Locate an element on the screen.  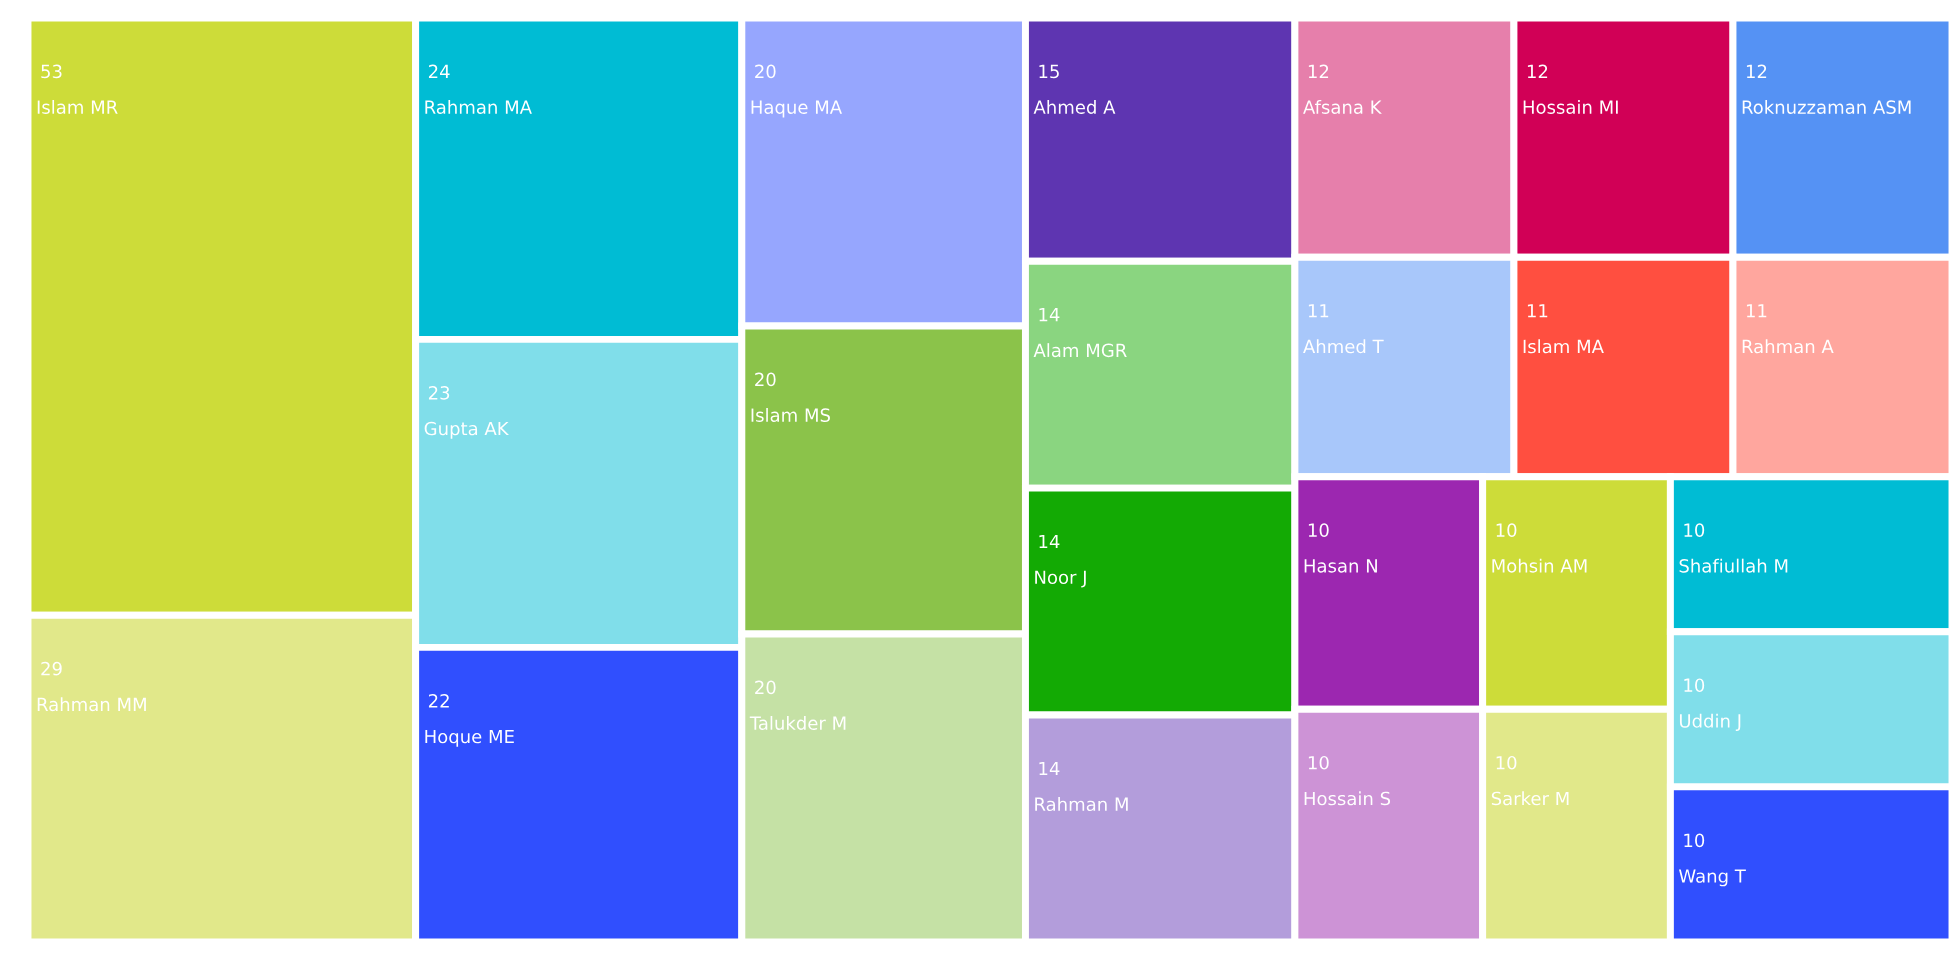
category-label: Islam MR is located at coordinates (77, 107).